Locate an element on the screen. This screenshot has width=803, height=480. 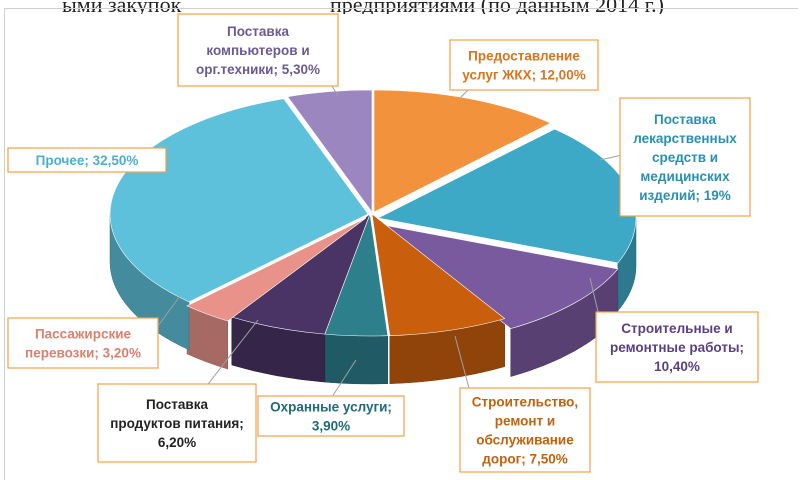
data-label-4-line-3: обслуживание is located at coordinates (525, 440).